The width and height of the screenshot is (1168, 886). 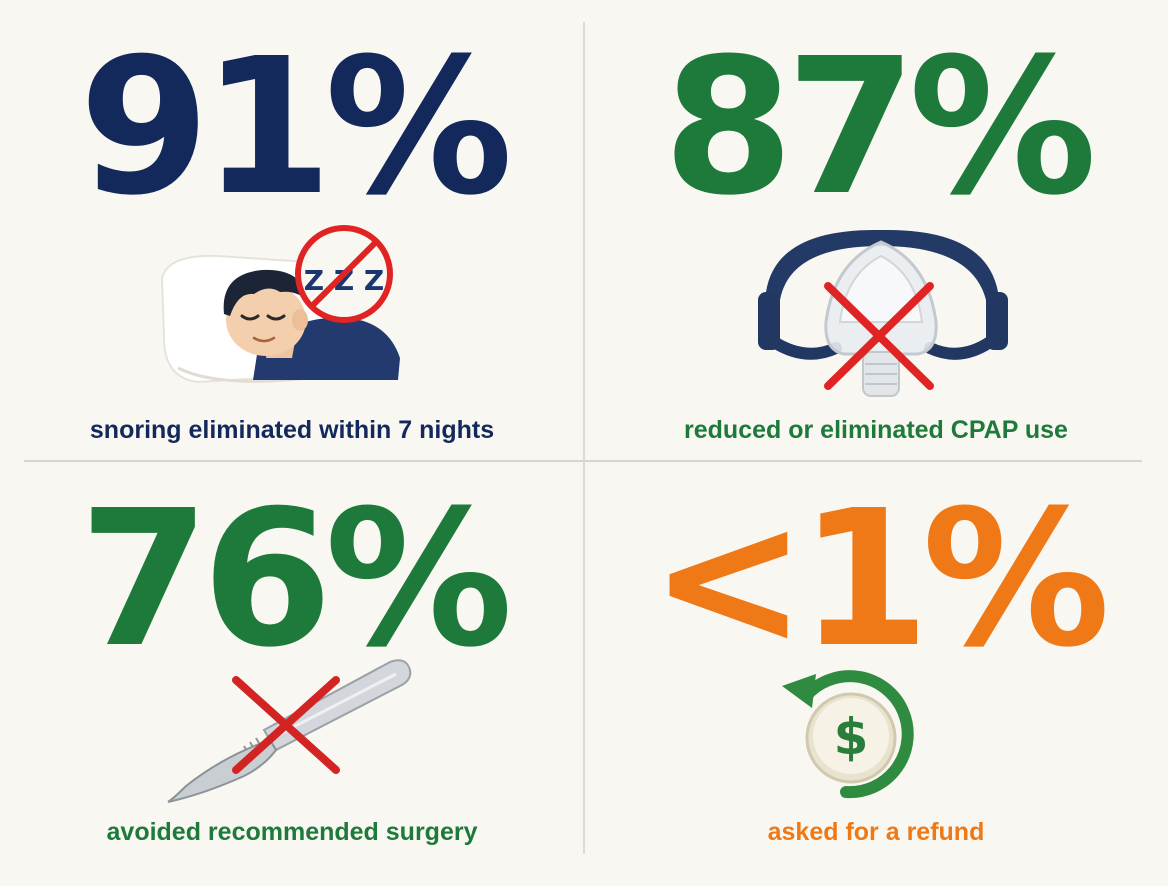 What do you see at coordinates (851, 737) in the screenshot?
I see `dollar-symbol: $` at bounding box center [851, 737].